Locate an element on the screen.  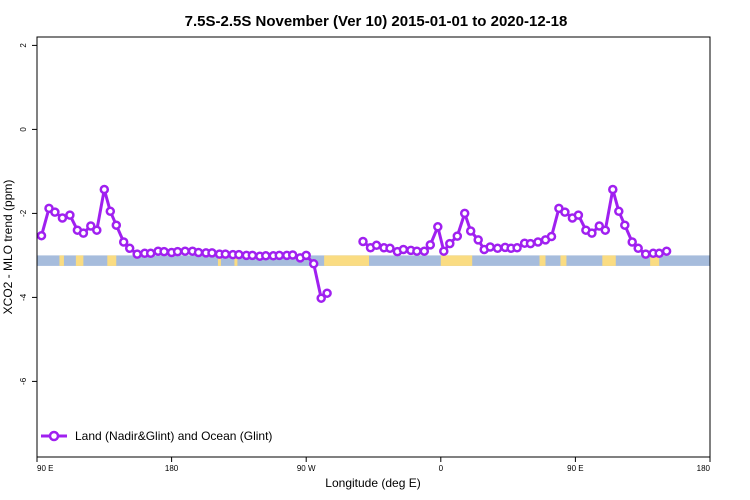
y-tick-label: -2 is located at coordinates (23, 213).